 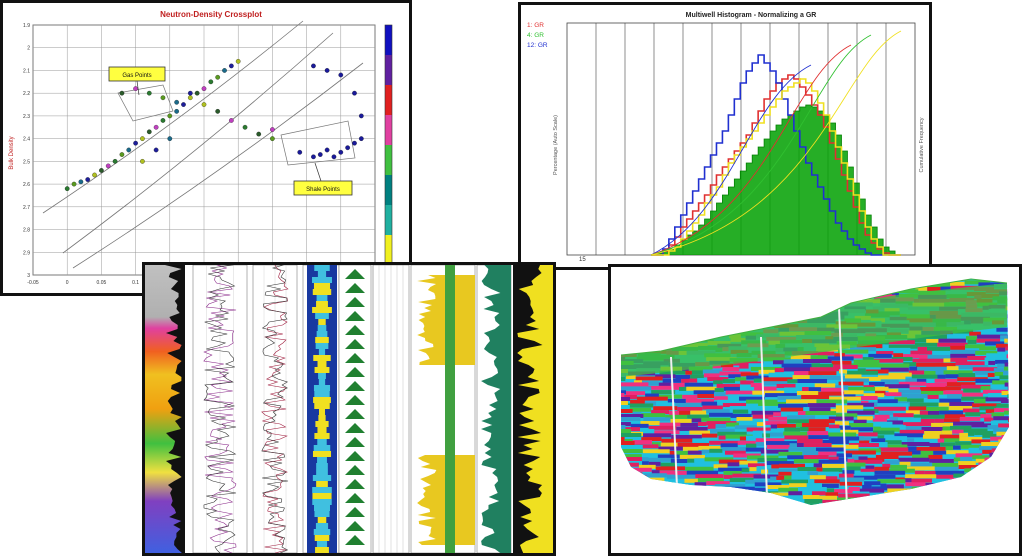 What do you see at coordinates (388, 100) in the screenshot?
I see `colorbar-segment` at bounding box center [388, 100].